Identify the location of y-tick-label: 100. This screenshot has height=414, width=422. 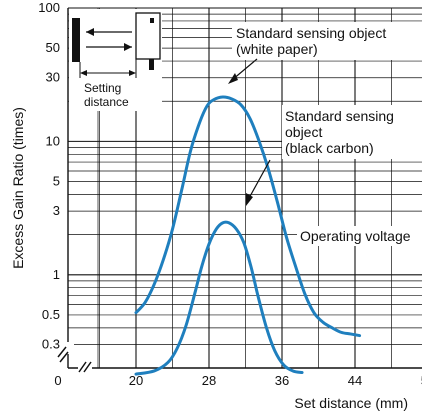
(49, 7).